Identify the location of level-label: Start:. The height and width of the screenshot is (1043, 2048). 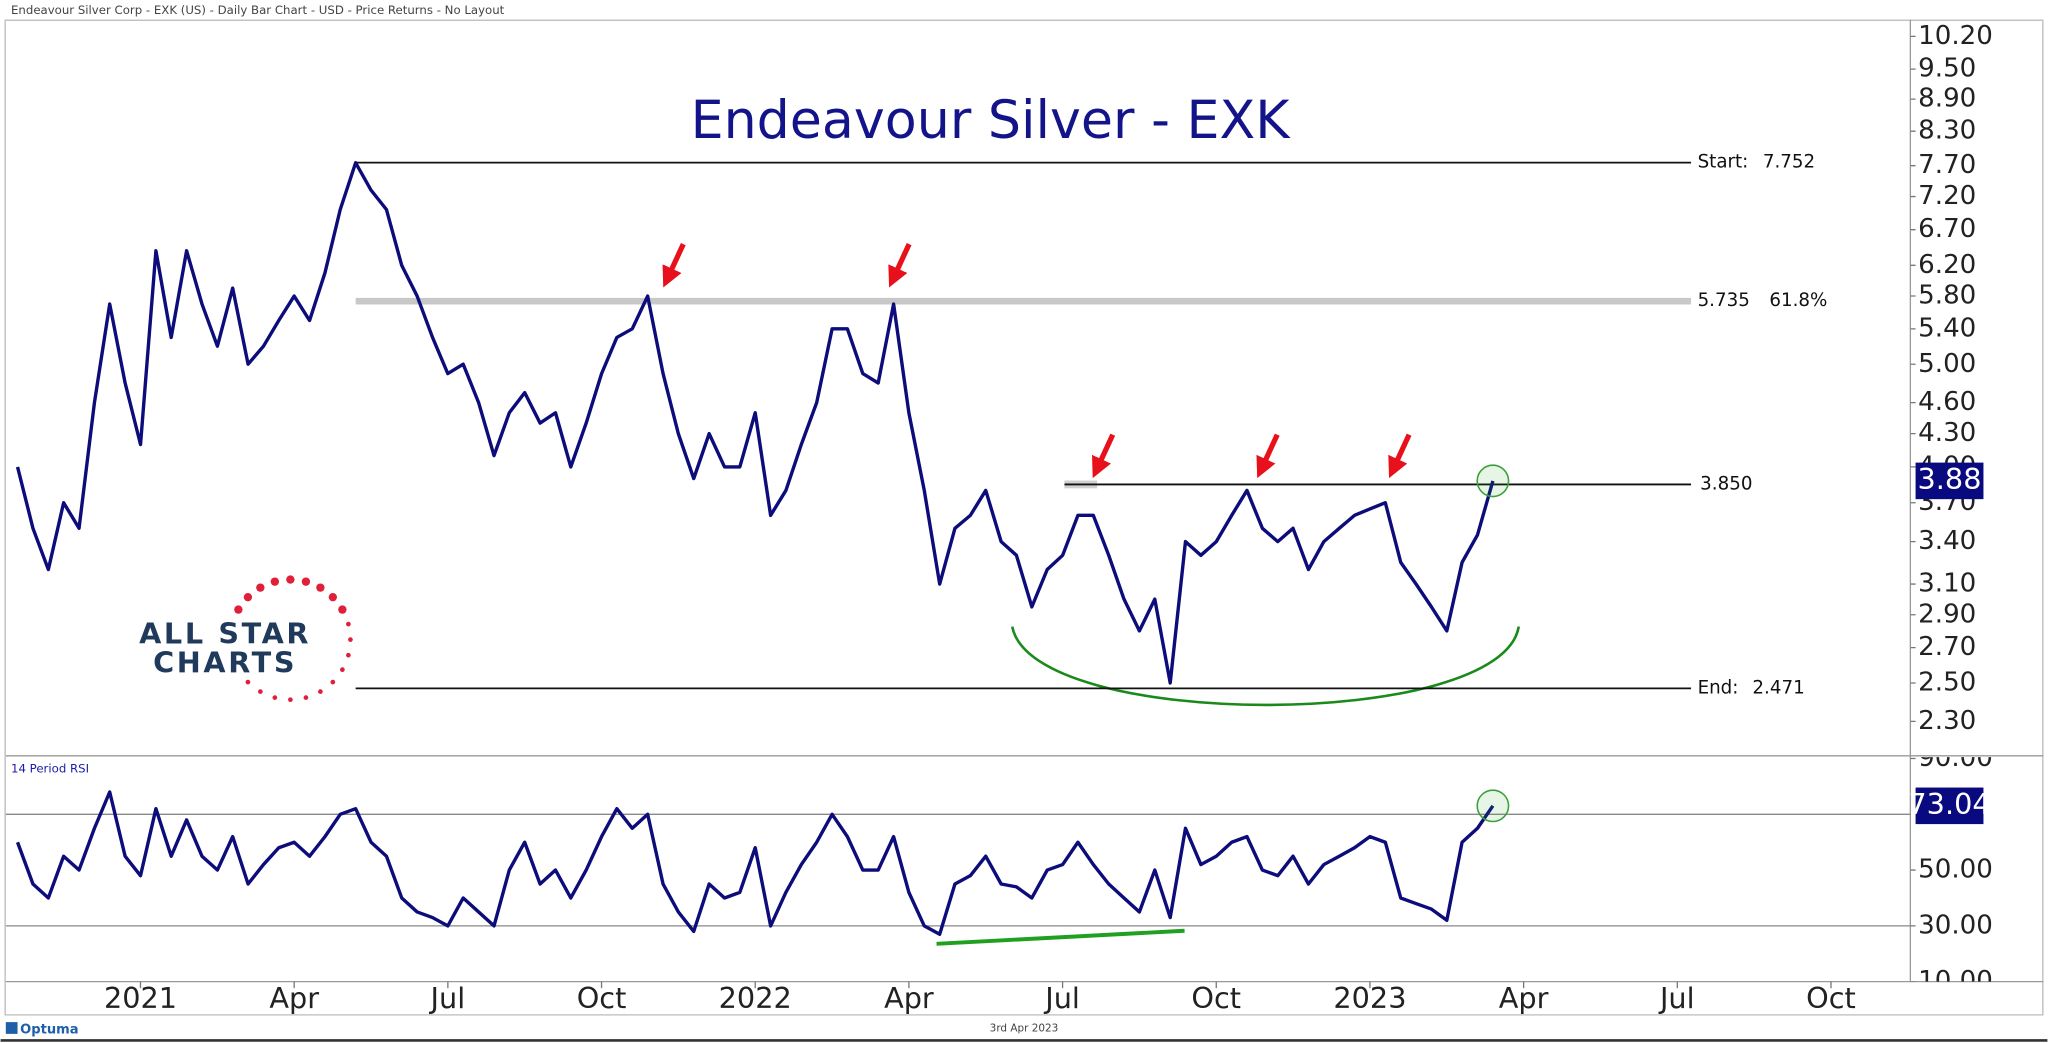
(1723, 162).